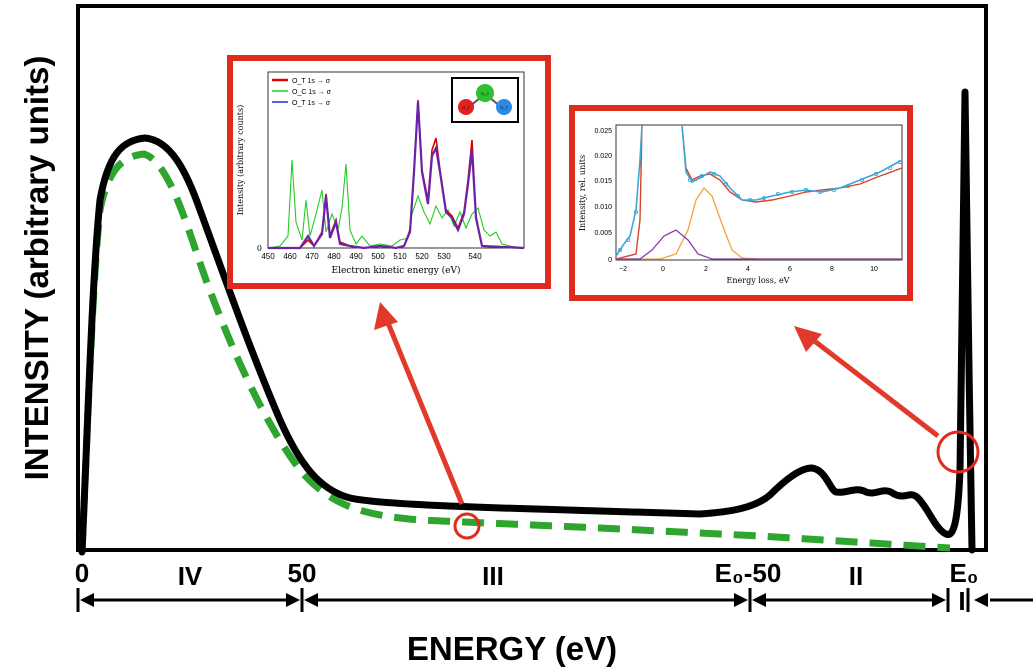  Describe the element at coordinates (856, 576) in the screenshot. I see `region-label-ii: II` at that location.